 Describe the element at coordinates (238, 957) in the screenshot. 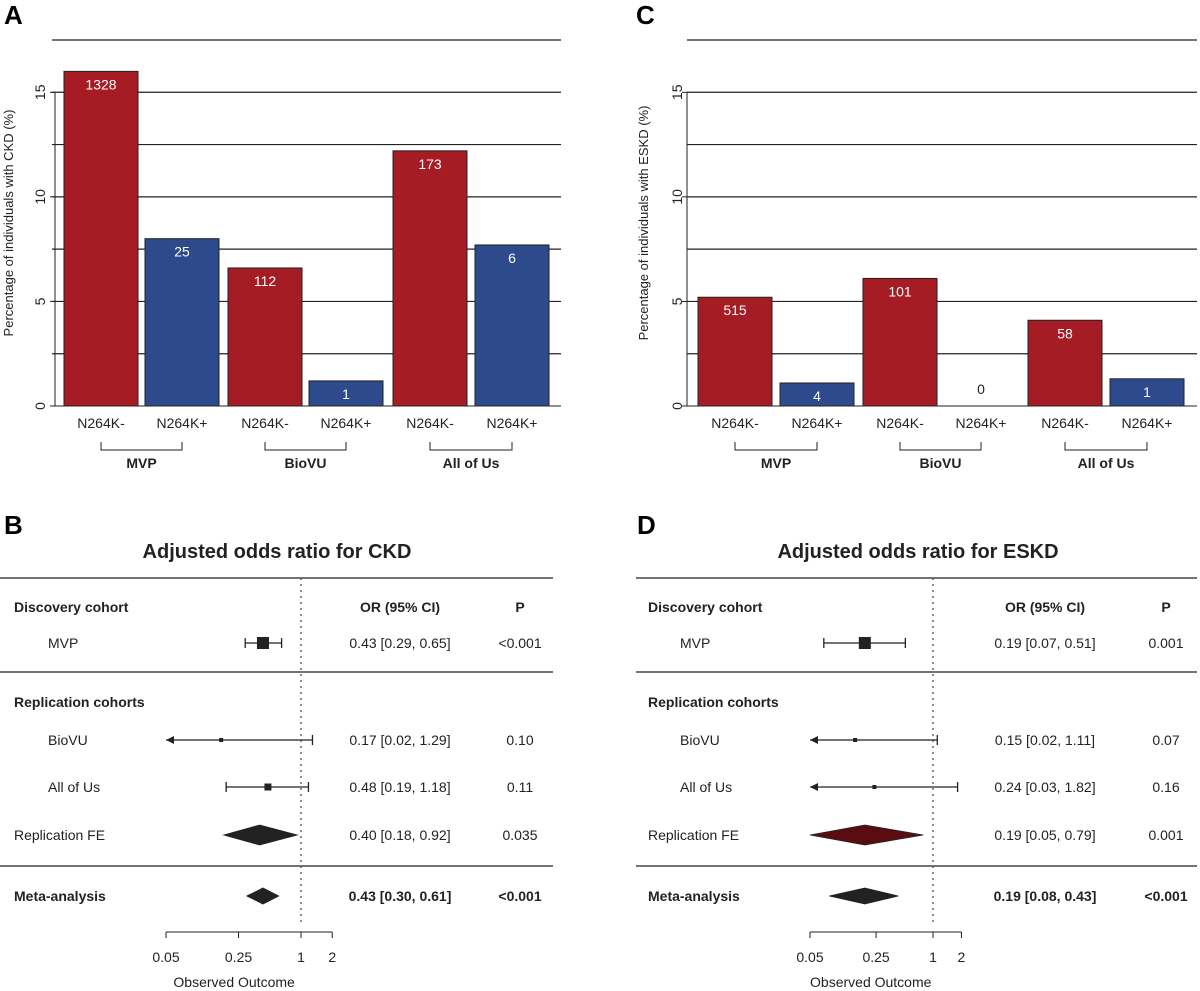

I see `x-tick-label: 0.25` at that location.